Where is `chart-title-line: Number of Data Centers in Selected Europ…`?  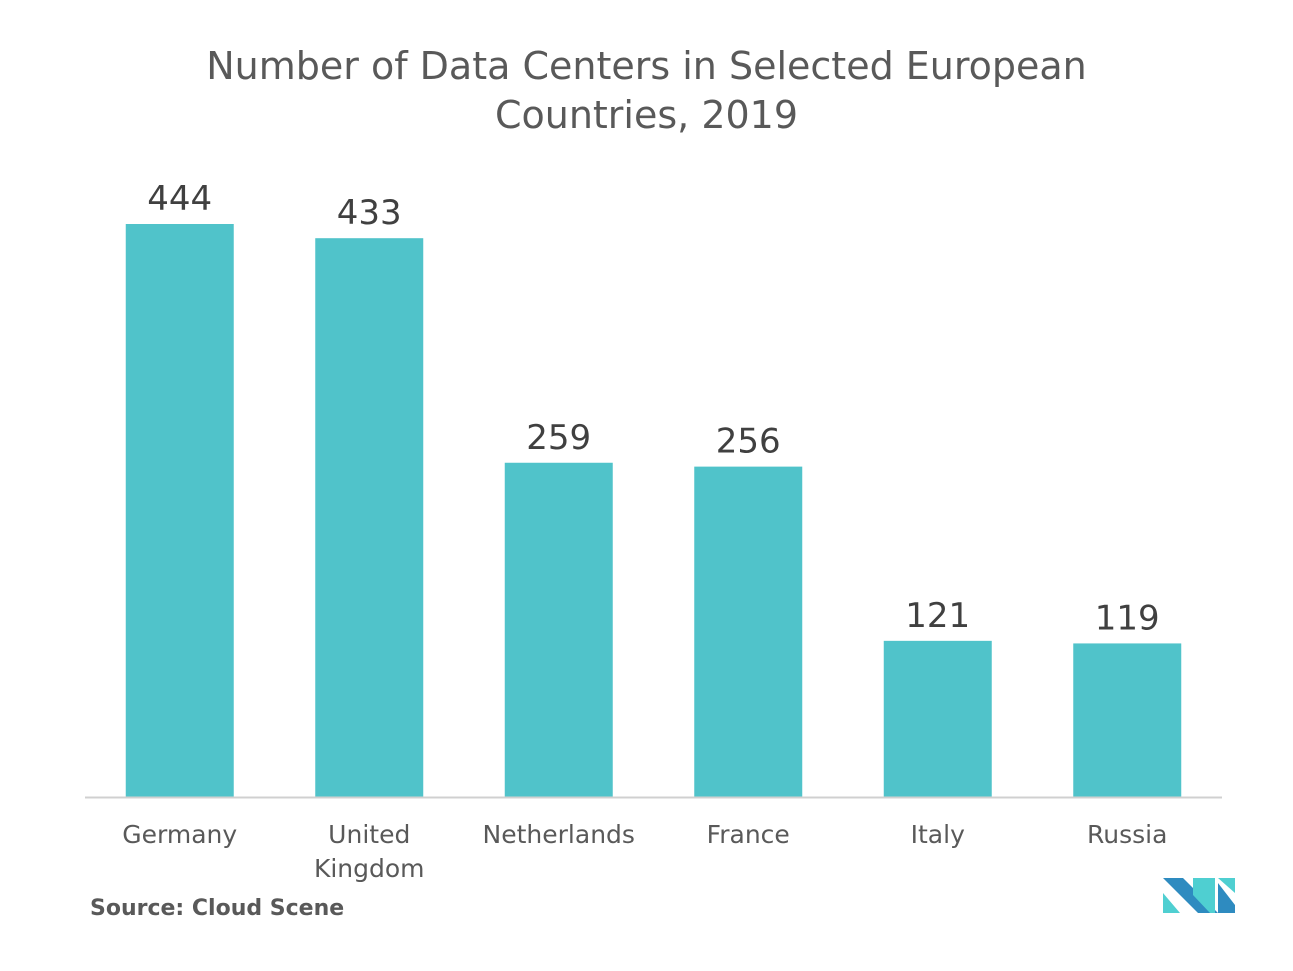
chart-title-line: Number of Data Centers in Selected Europ… is located at coordinates (646, 66).